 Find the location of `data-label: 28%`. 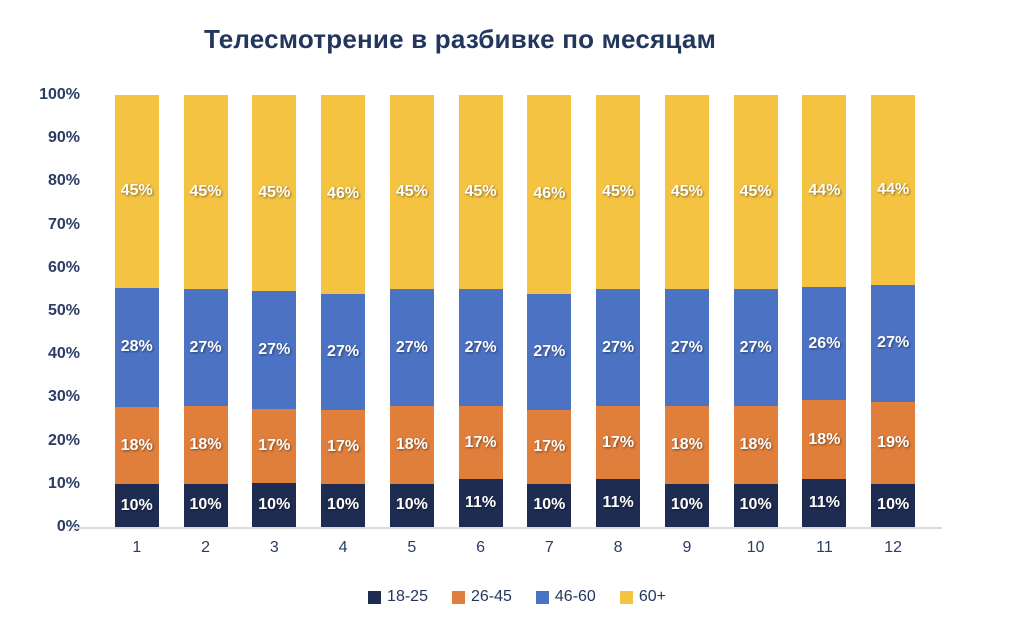

data-label: 28% is located at coordinates (136, 347).